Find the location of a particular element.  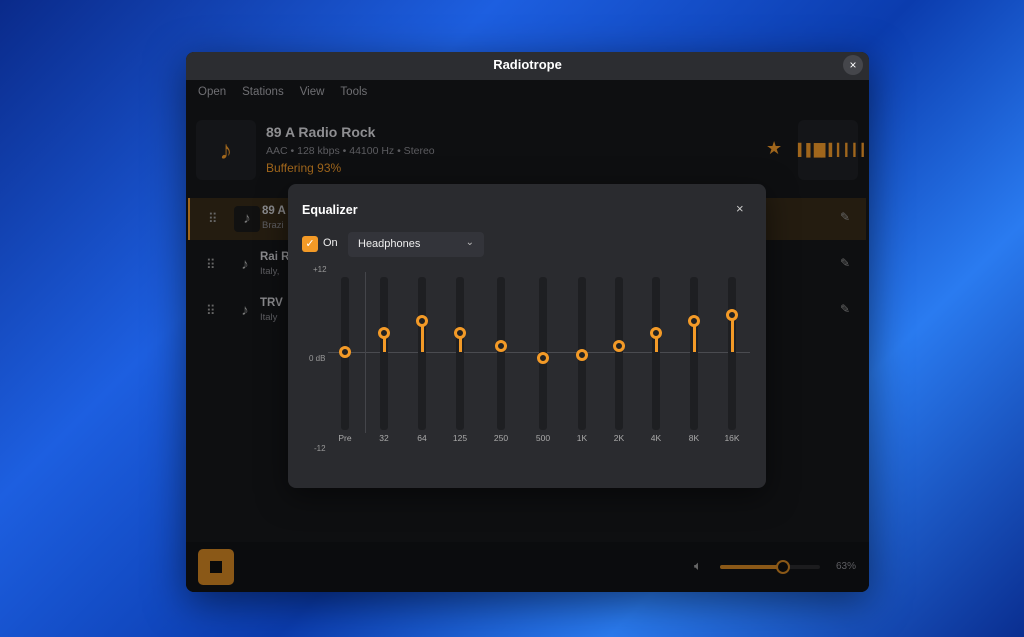

station-row: ⠿ ♪ TRV Italy ✎ is located at coordinates (527, 311).